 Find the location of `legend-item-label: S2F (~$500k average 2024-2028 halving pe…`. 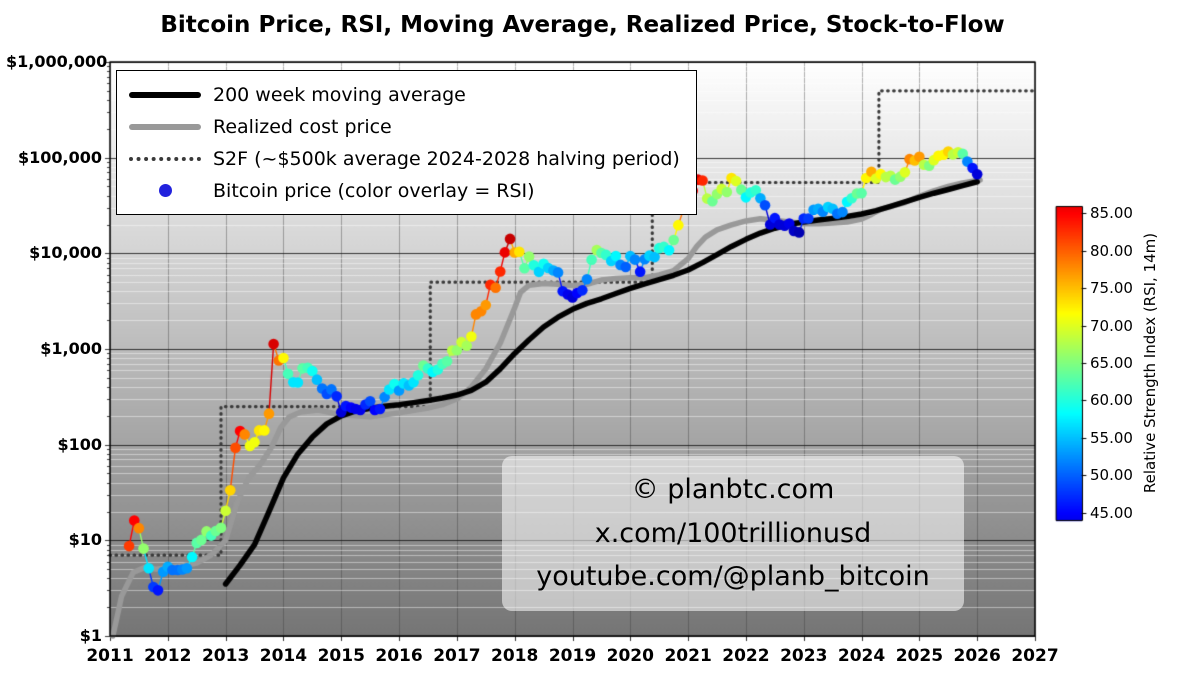

legend-item-label: S2F (~$500k average 2024-2028 halving pe… is located at coordinates (446, 158).